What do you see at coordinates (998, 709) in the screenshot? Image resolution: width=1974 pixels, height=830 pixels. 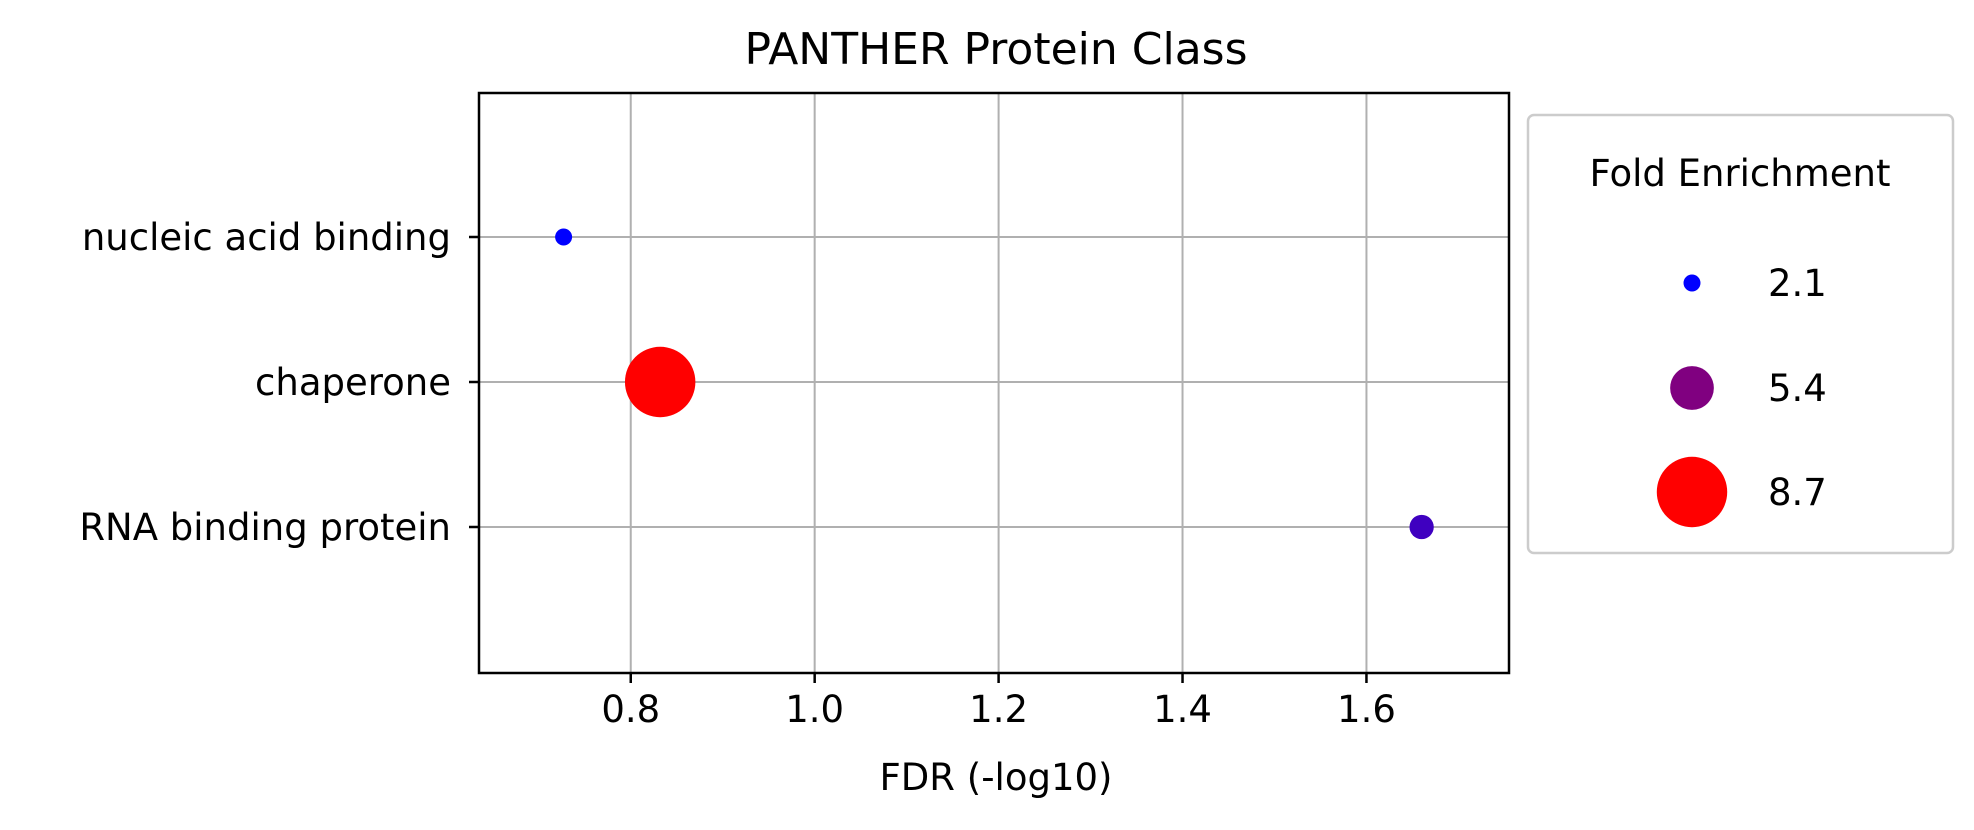 I see `x-tick-label: 1.2` at bounding box center [998, 709].